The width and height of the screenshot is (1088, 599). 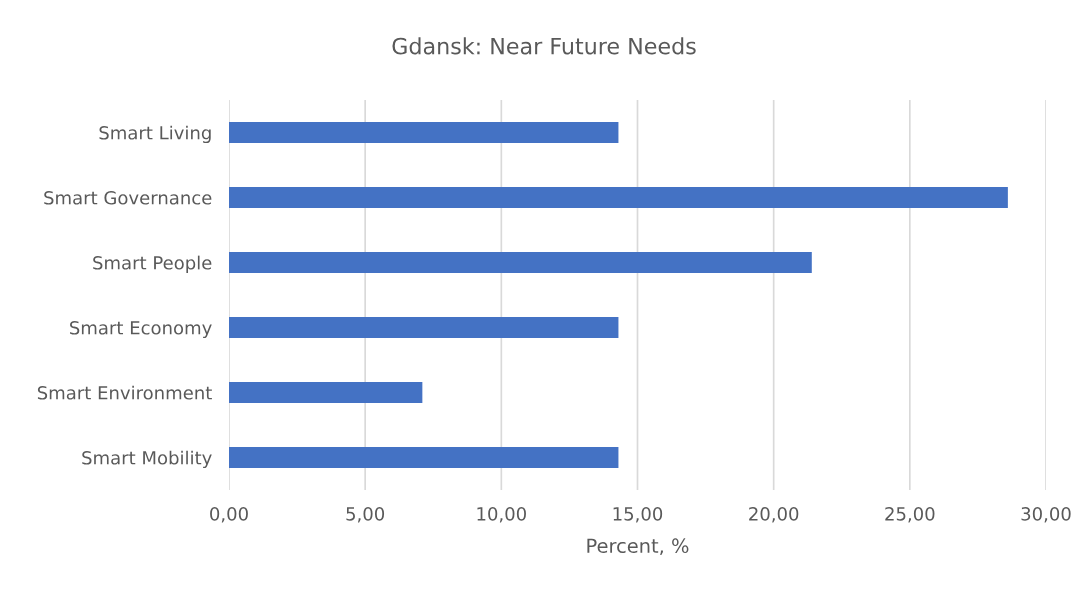 What do you see at coordinates (1046, 514) in the screenshot?
I see `x-tick-label: 30,00` at bounding box center [1046, 514].